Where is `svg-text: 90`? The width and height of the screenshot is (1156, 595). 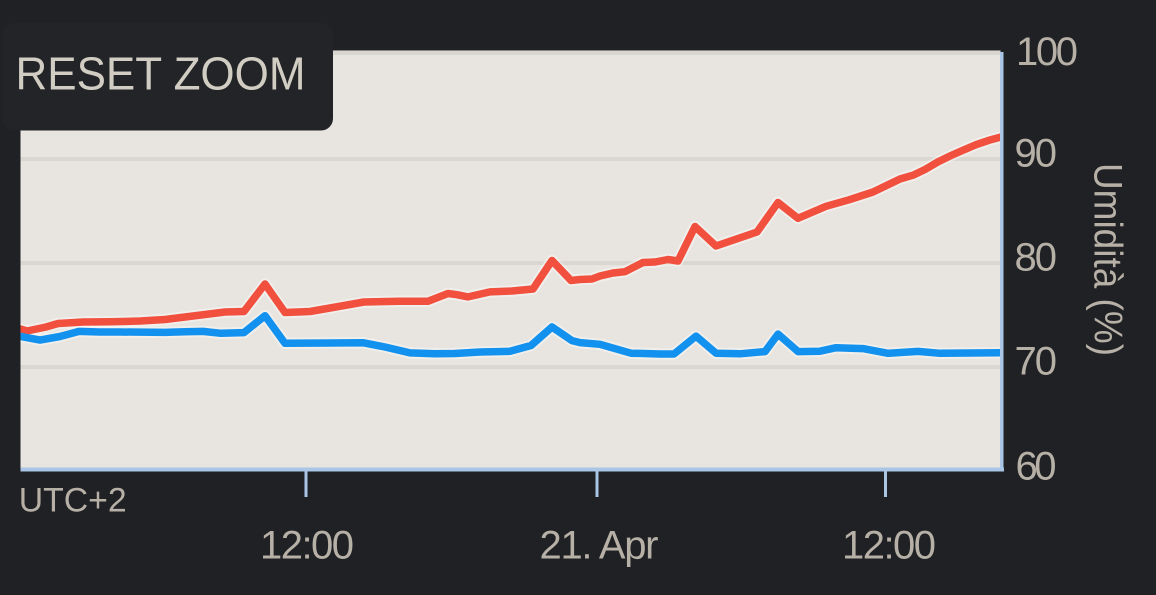
svg-text: 90 is located at coordinates (1036, 154).